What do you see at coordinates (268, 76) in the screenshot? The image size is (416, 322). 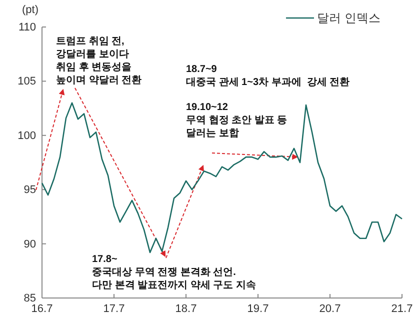 I see `annotation: 18.7~9 대중국 관세 1~3차 부과에 강세 전환` at bounding box center [268, 76].